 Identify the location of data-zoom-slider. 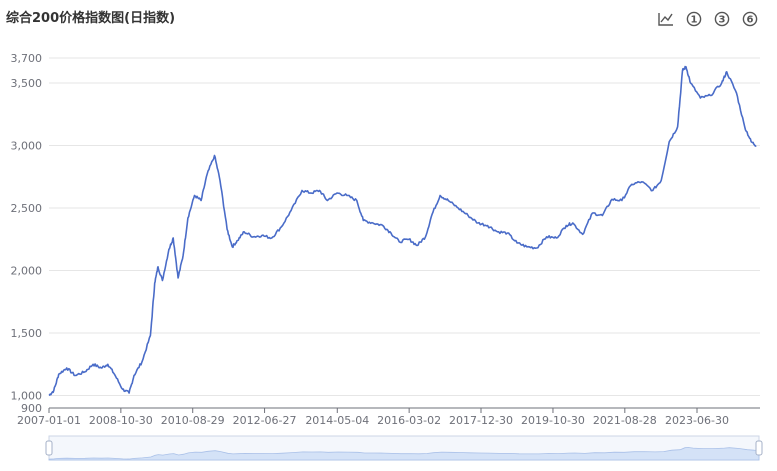
(404, 448).